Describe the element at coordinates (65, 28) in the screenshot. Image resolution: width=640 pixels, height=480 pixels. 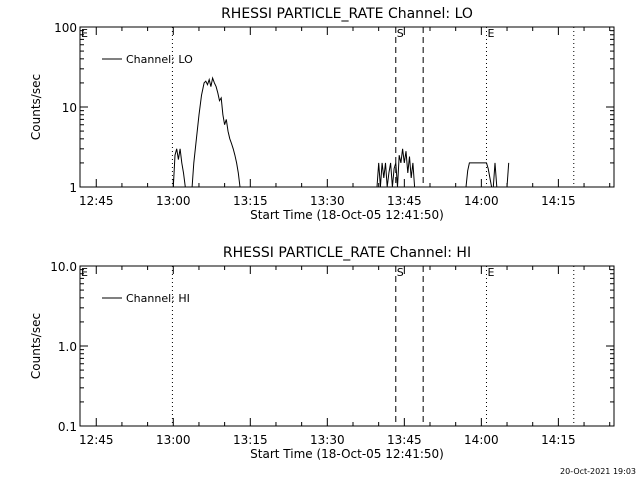
I see `y-tick-label: 100` at that location.